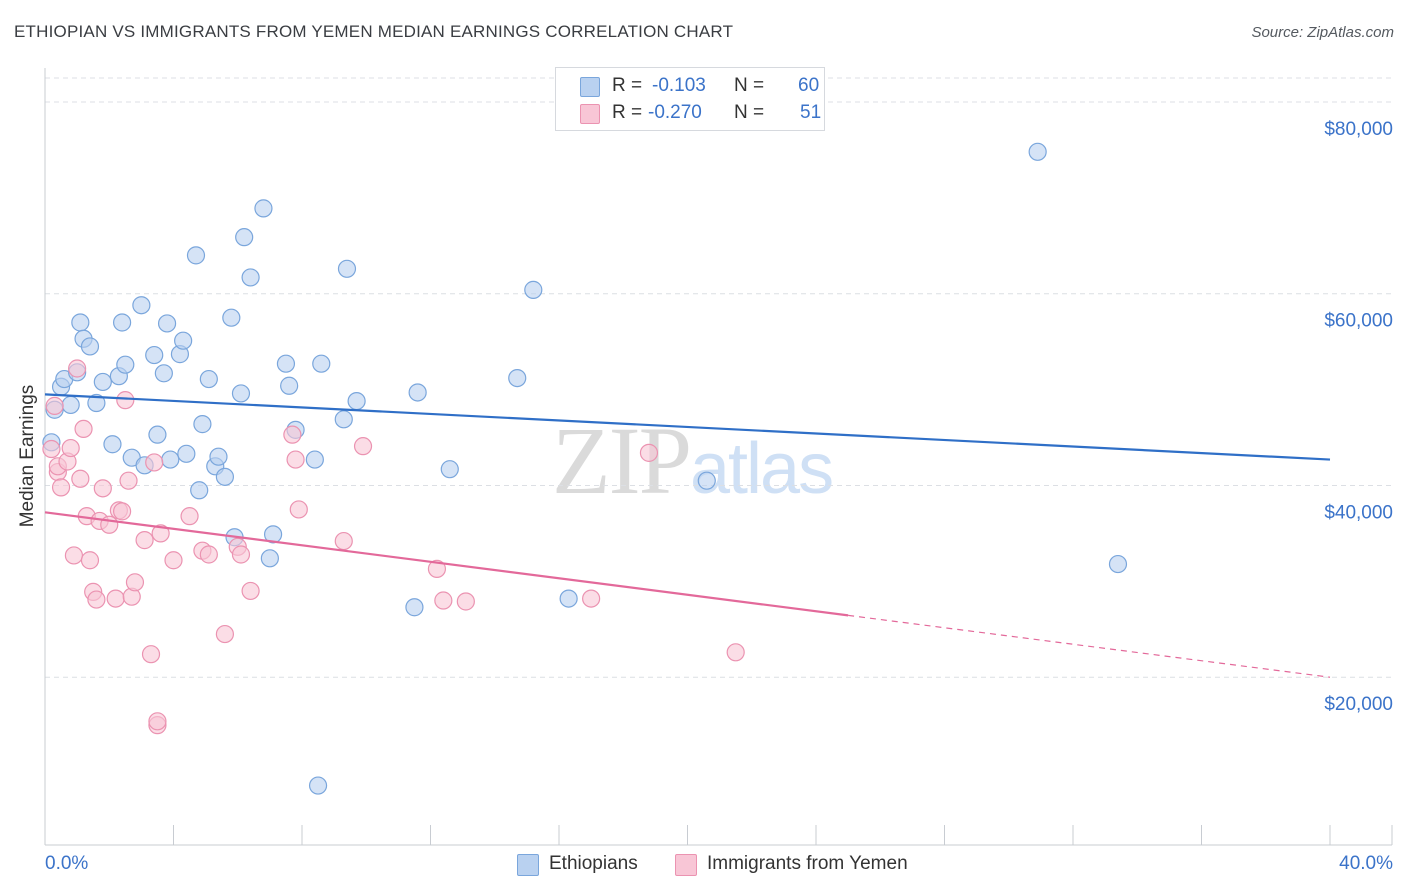 Image resolution: width=1406 pixels, height=892 pixels. I want to click on y-tick-label: $80,000, so click(1358, 129).